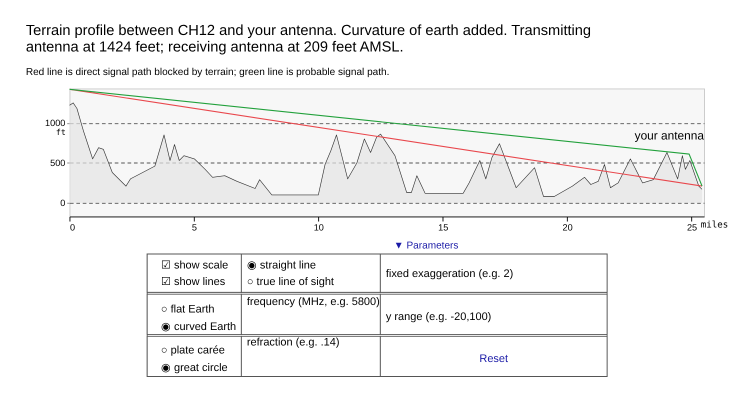  Describe the element at coordinates (669, 135) in the screenshot. I see `annotation: your antenna` at that location.